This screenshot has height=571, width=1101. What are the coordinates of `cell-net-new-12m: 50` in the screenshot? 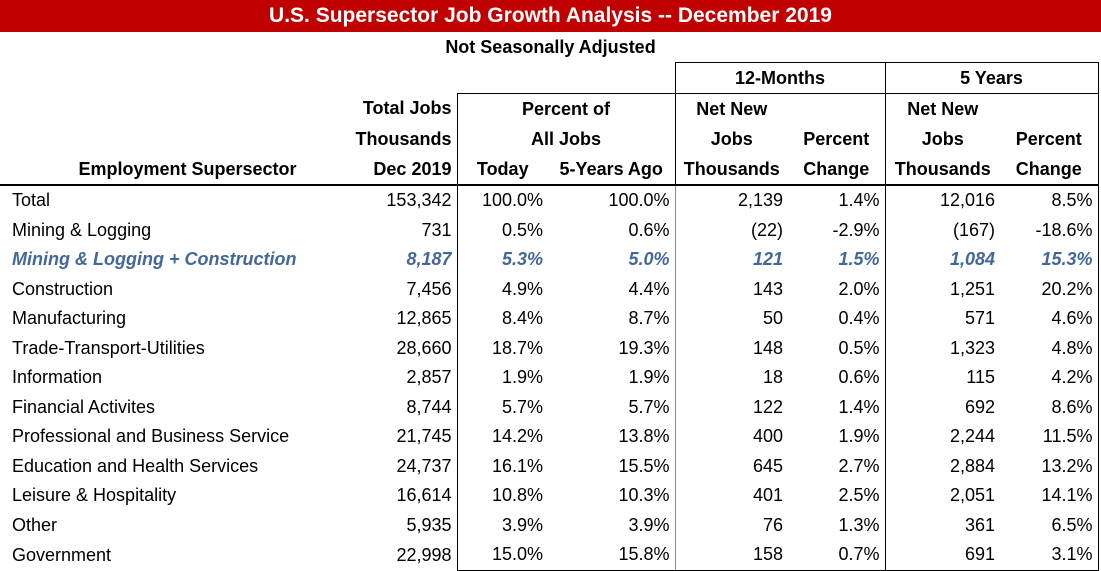 It's located at (731, 319).